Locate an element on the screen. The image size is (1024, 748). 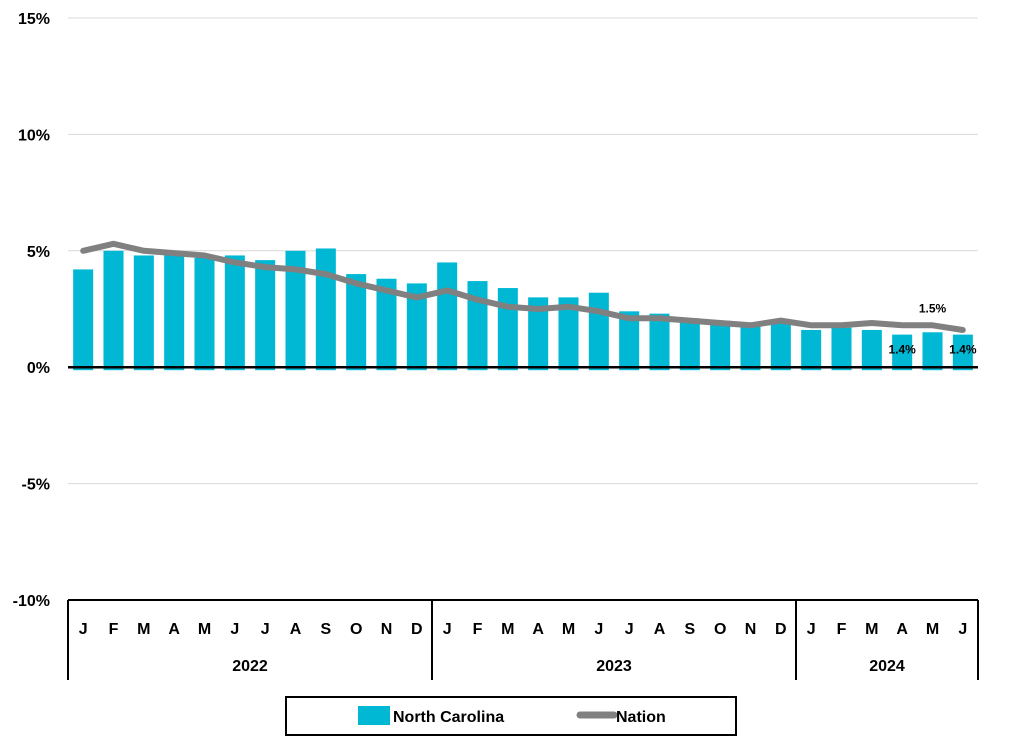
legend-box is located at coordinates (511, 716).